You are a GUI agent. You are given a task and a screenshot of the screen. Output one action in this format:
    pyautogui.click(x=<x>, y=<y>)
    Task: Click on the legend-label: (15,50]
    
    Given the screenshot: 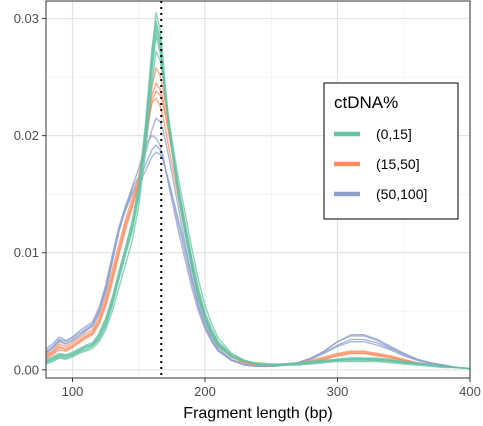 What is the action you would take?
    pyautogui.click(x=398, y=164)
    